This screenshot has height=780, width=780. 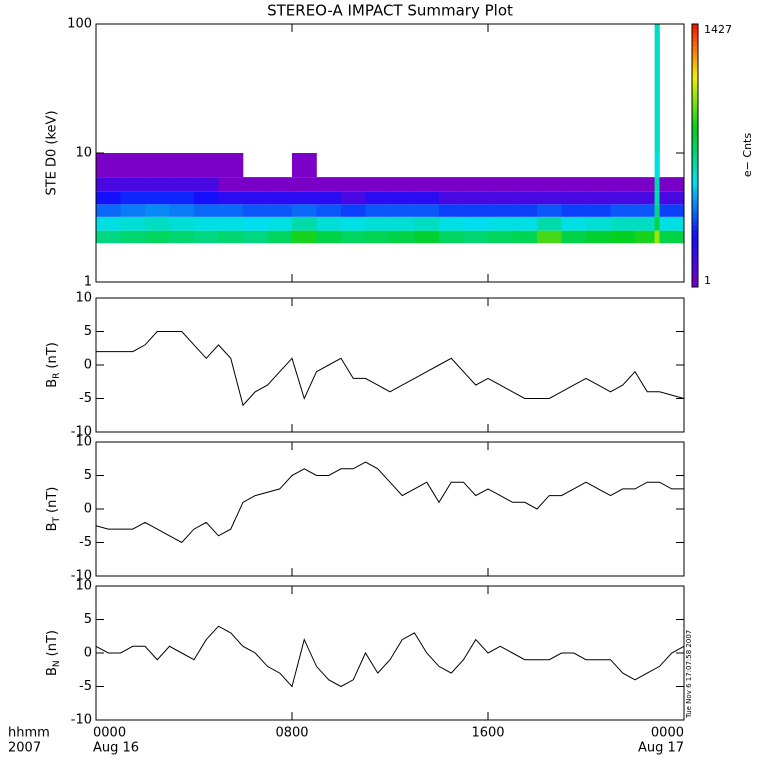 What do you see at coordinates (116, 748) in the screenshot?
I see `date-label: Aug 16` at bounding box center [116, 748].